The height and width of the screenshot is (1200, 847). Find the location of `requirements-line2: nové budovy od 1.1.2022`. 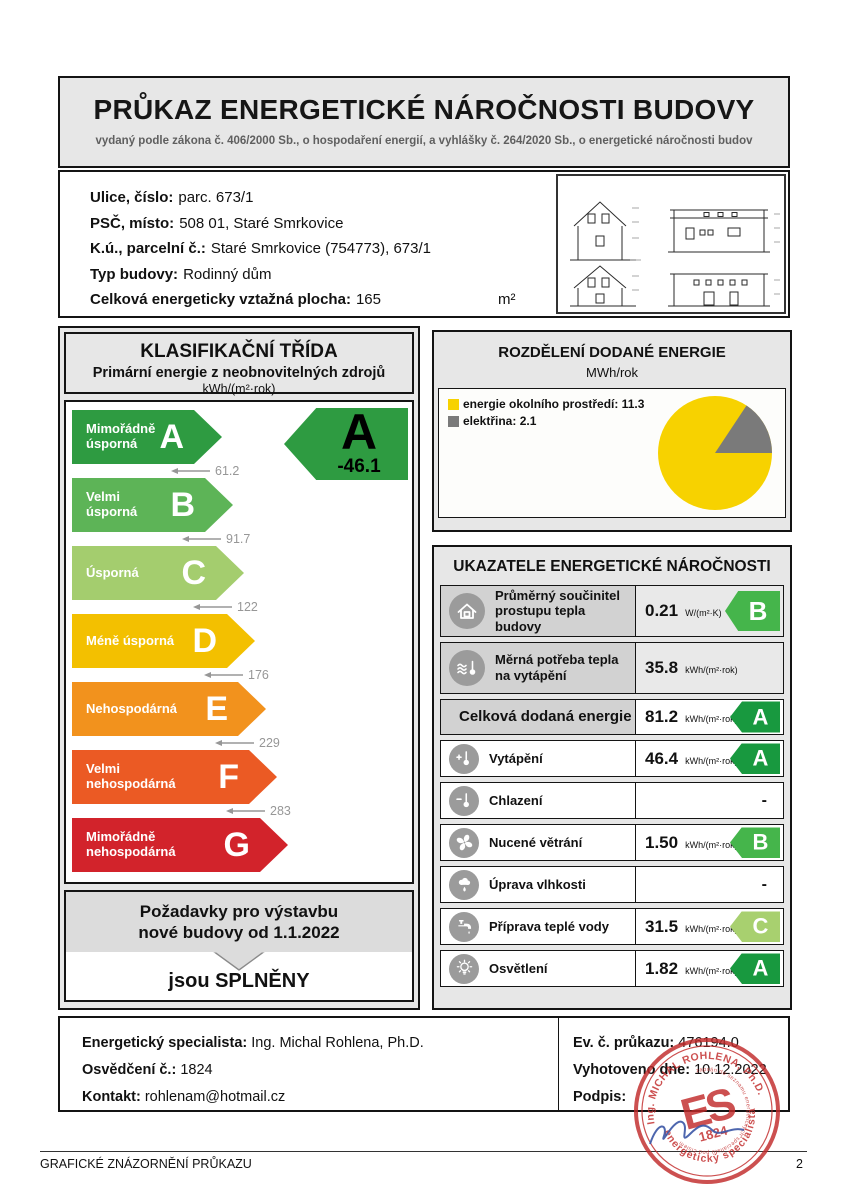

requirements-line2: nové budovy od 1.1.2022 is located at coordinates (239, 932).